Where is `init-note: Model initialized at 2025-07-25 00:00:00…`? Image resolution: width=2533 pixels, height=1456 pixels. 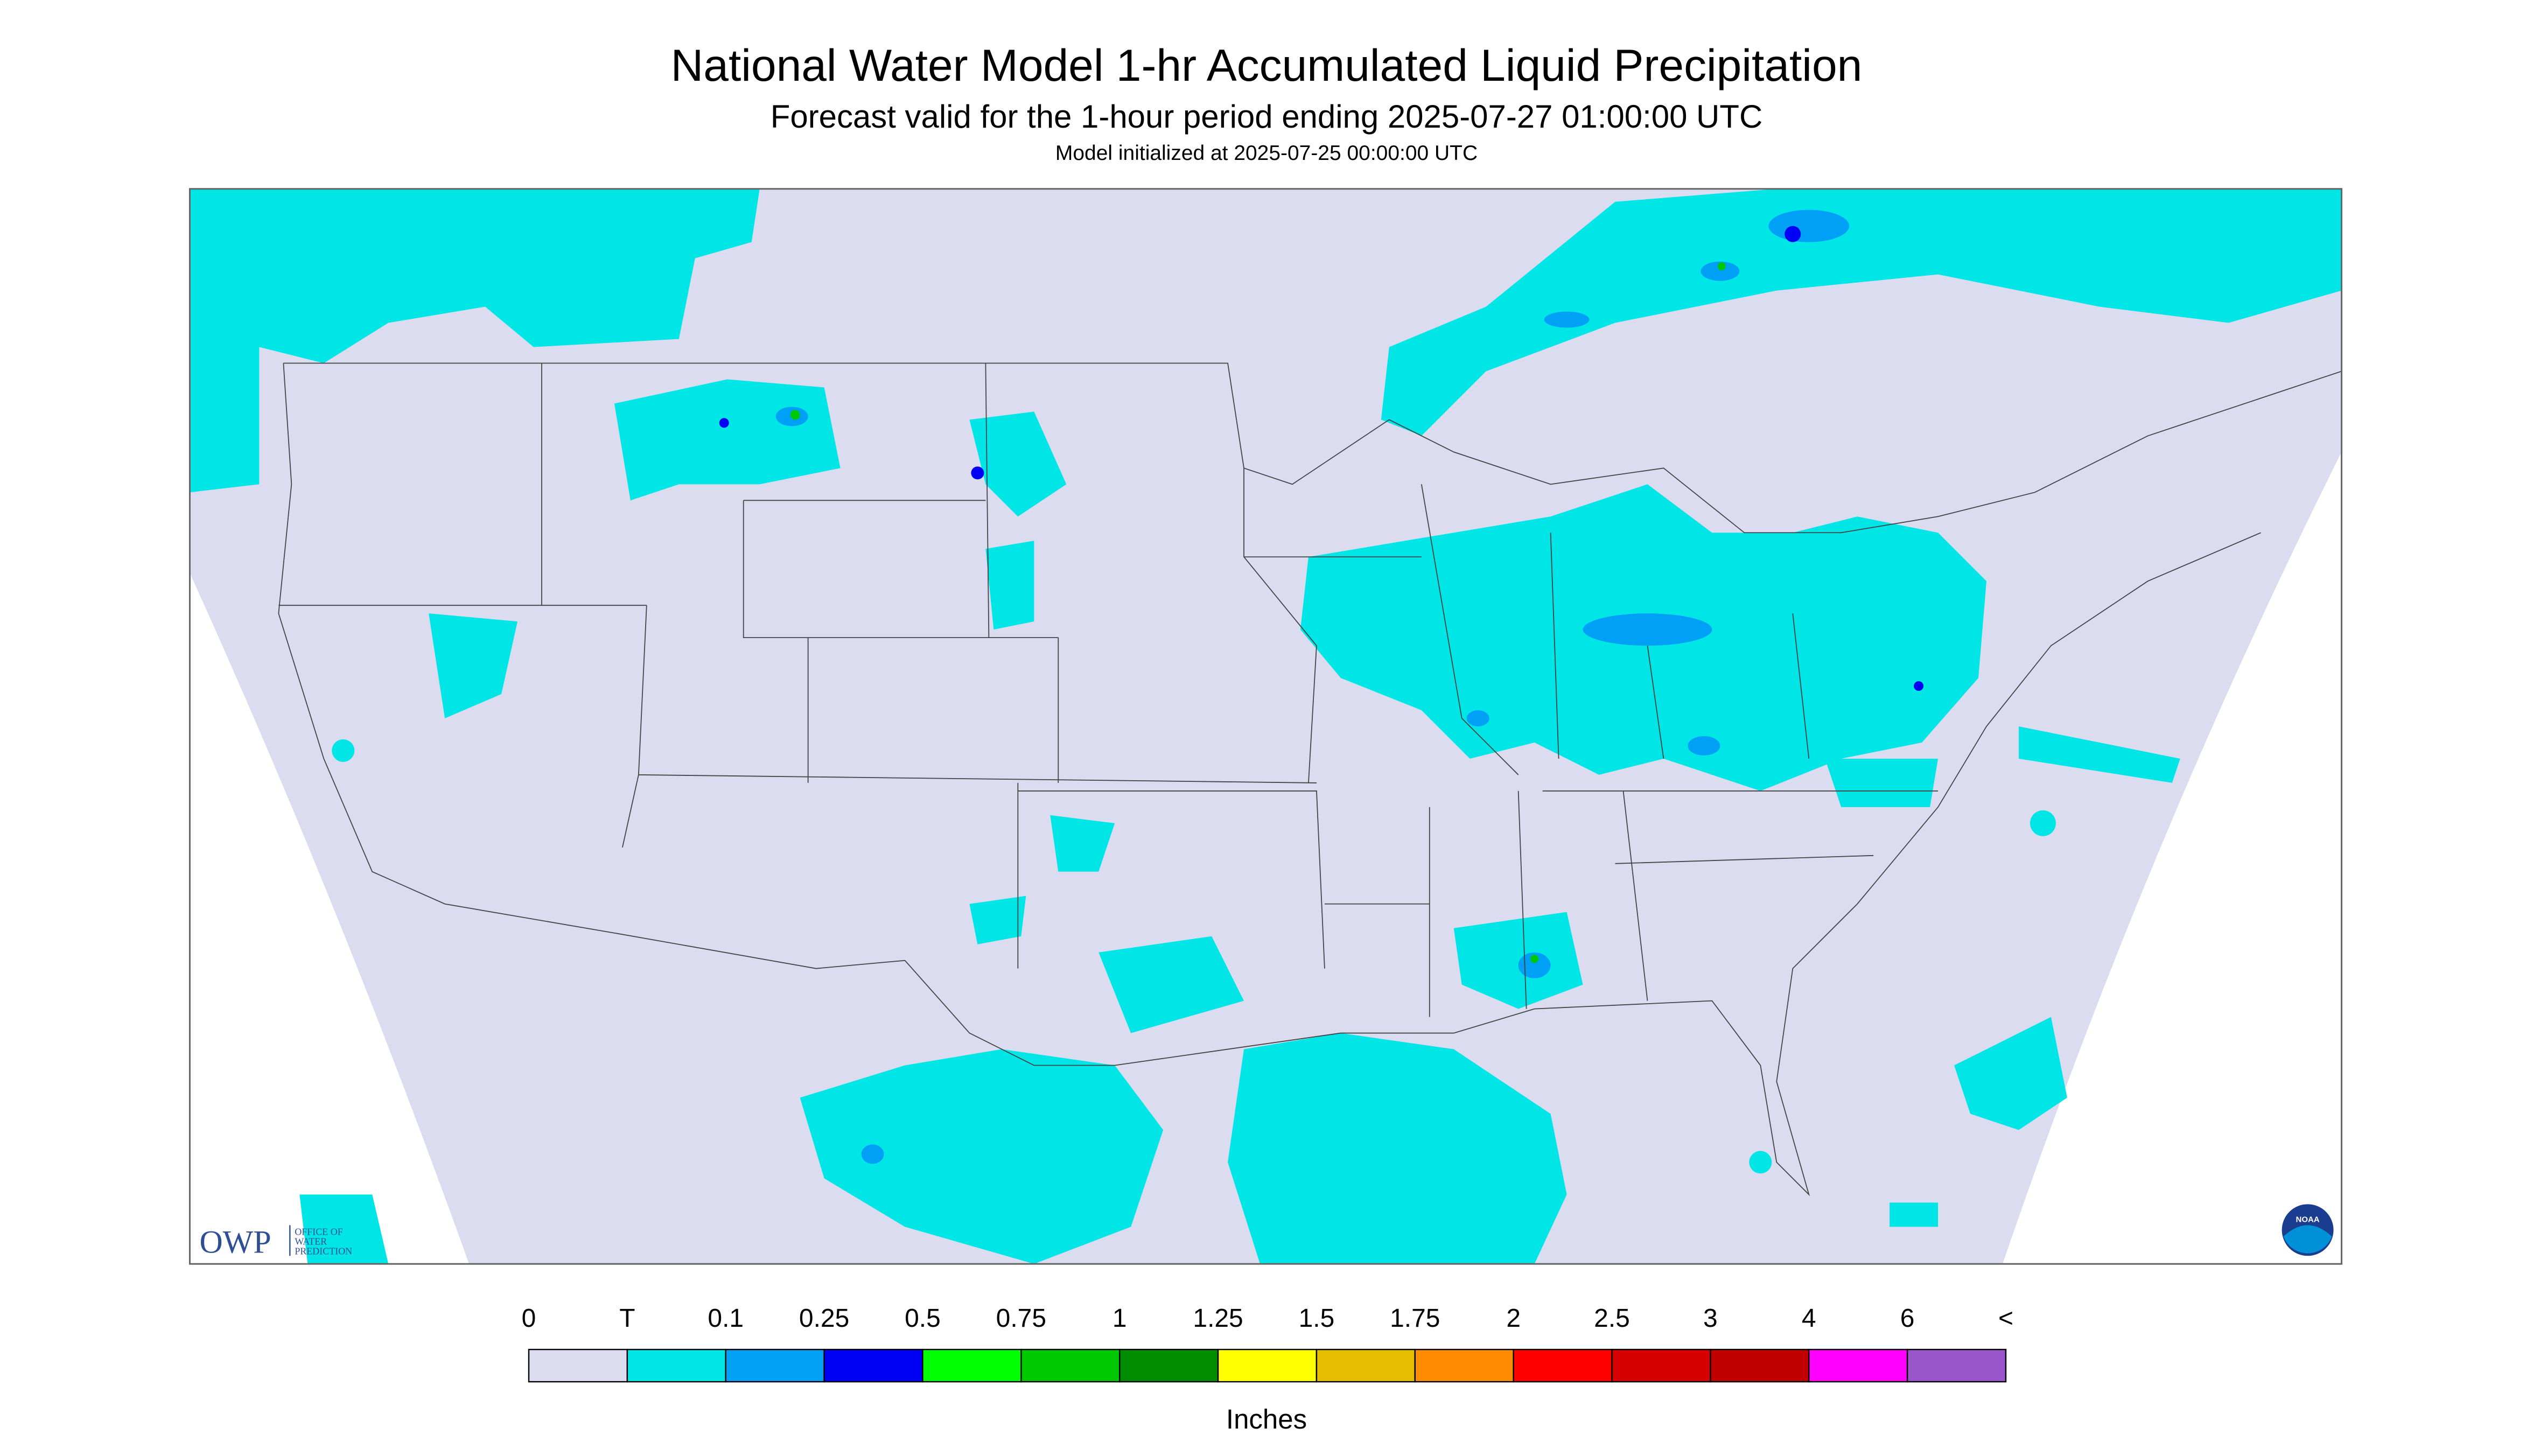 init-note: Model initialized at 2025-07-25 00:00:00… is located at coordinates (1266, 153).